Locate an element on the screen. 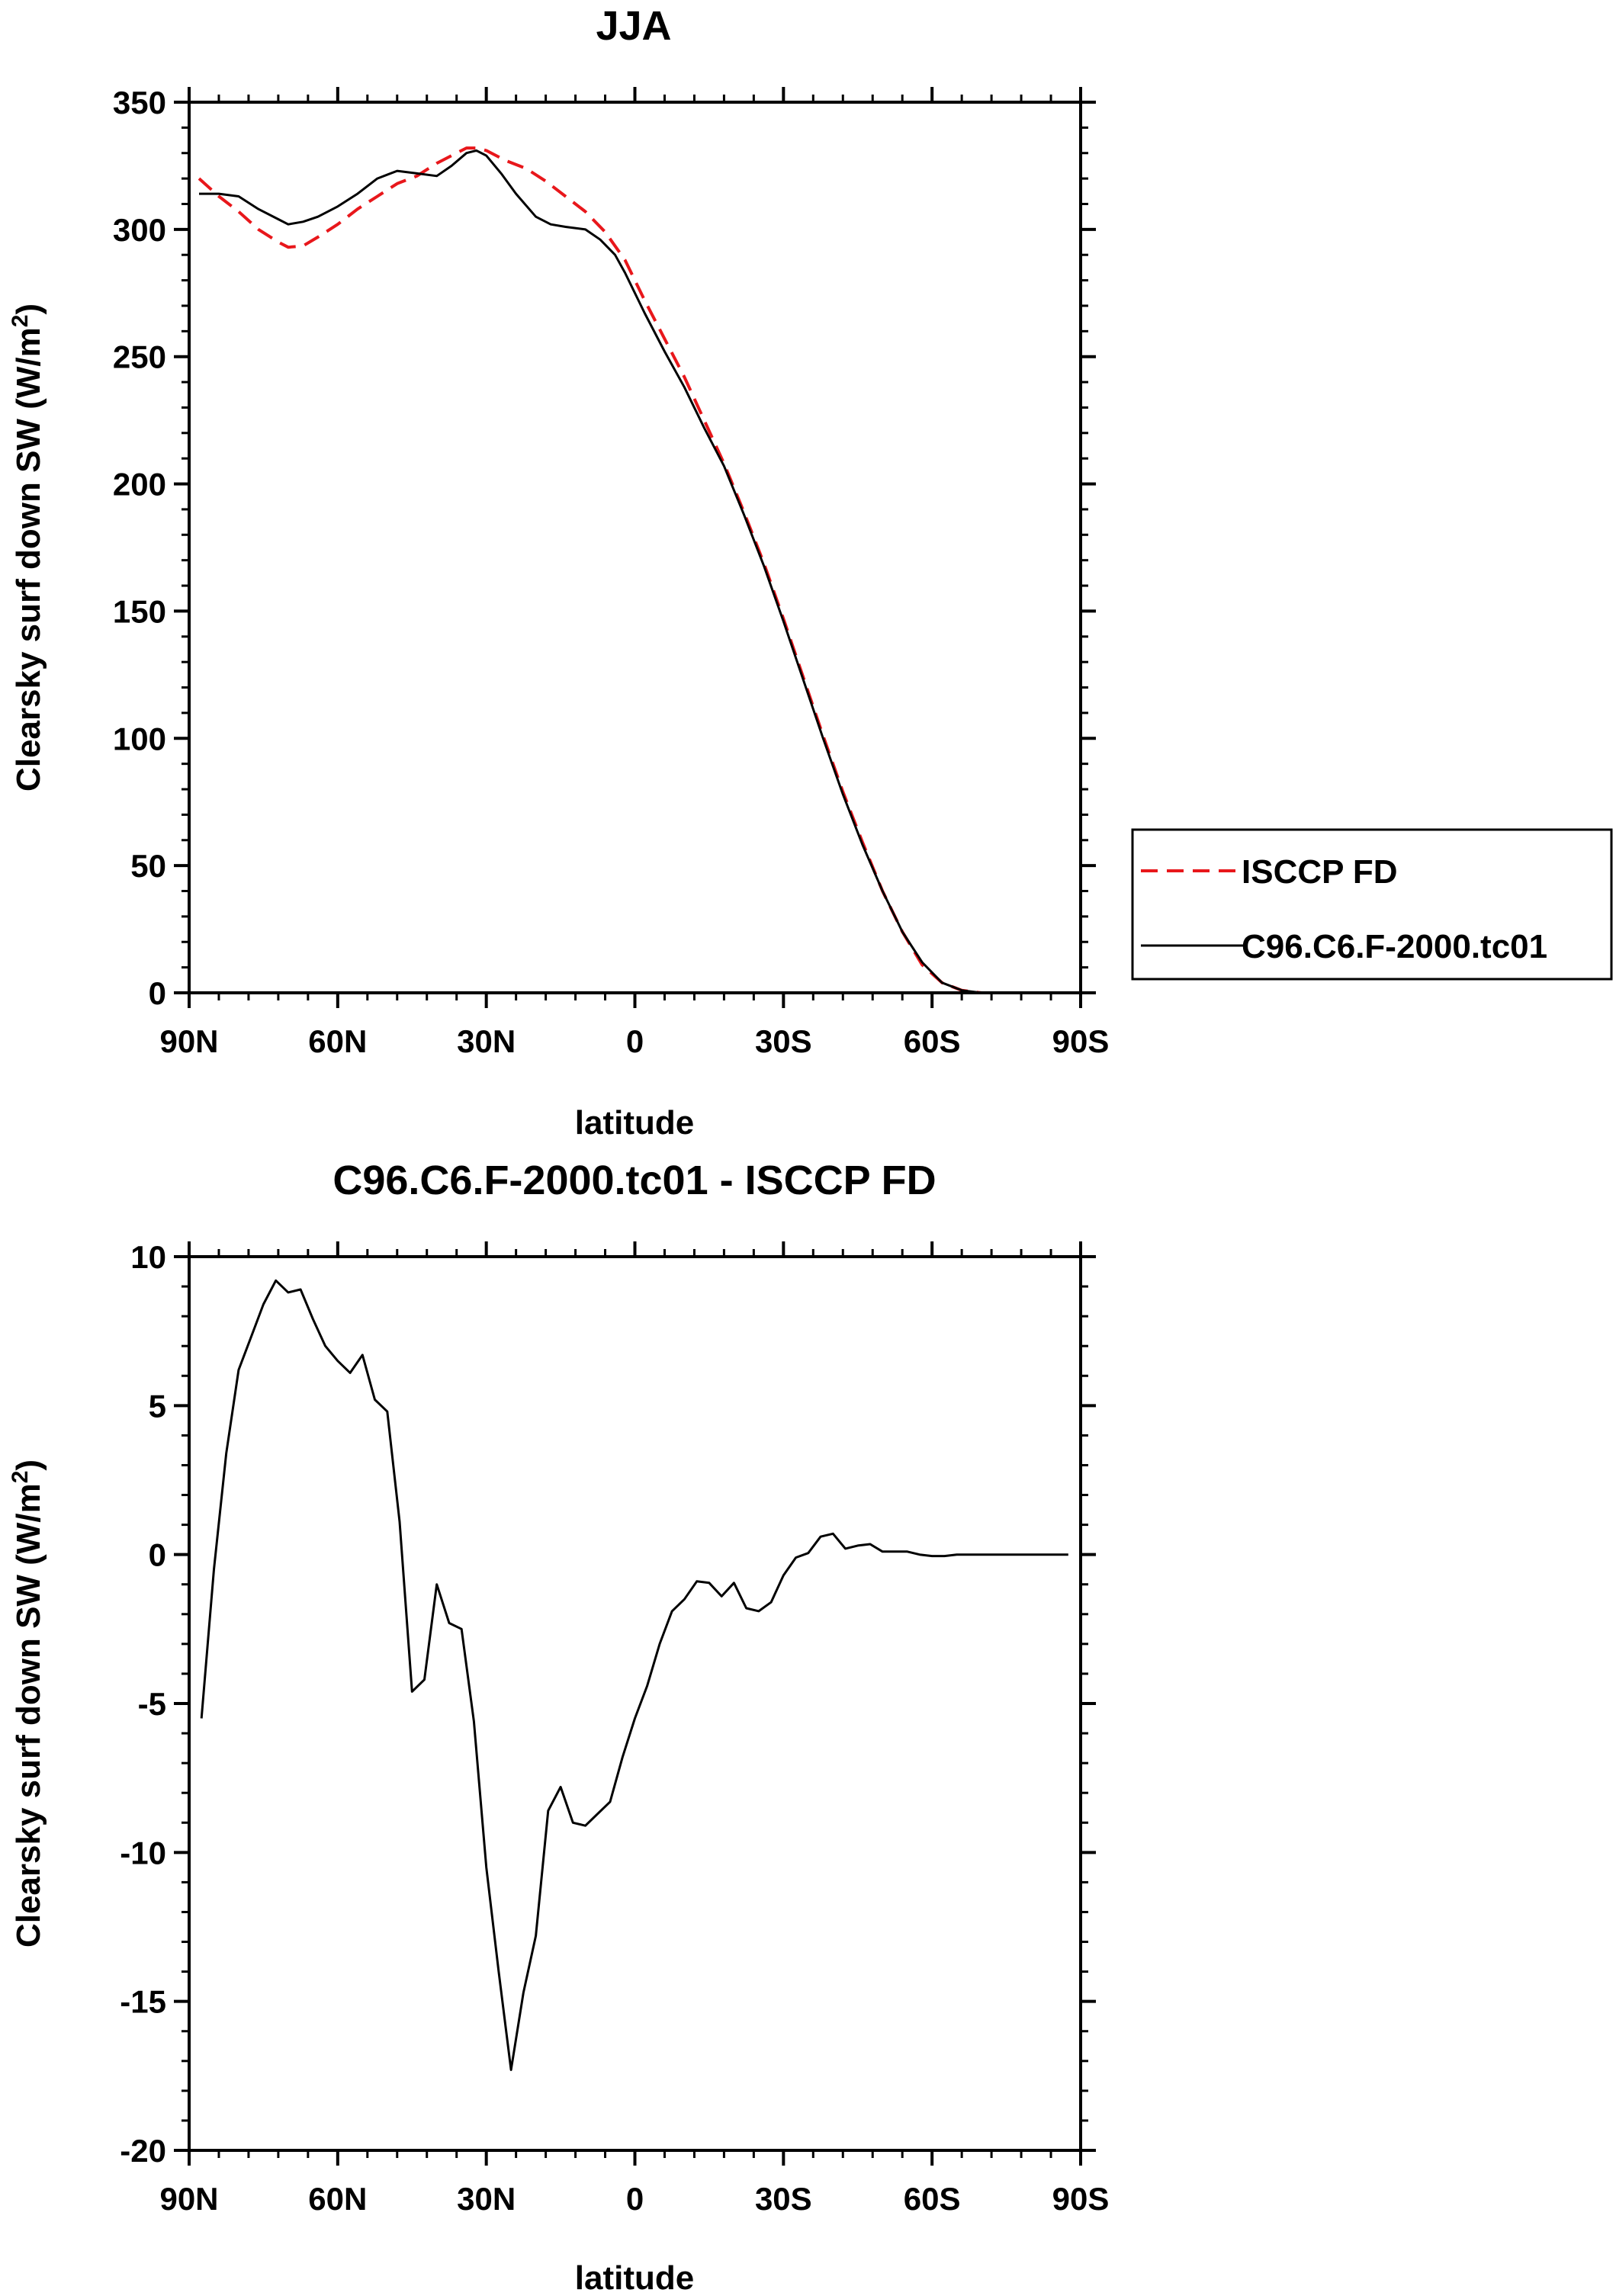 This screenshot has width=1616, height=2296. chart-top-y-tick-label: 250 is located at coordinates (139, 357).